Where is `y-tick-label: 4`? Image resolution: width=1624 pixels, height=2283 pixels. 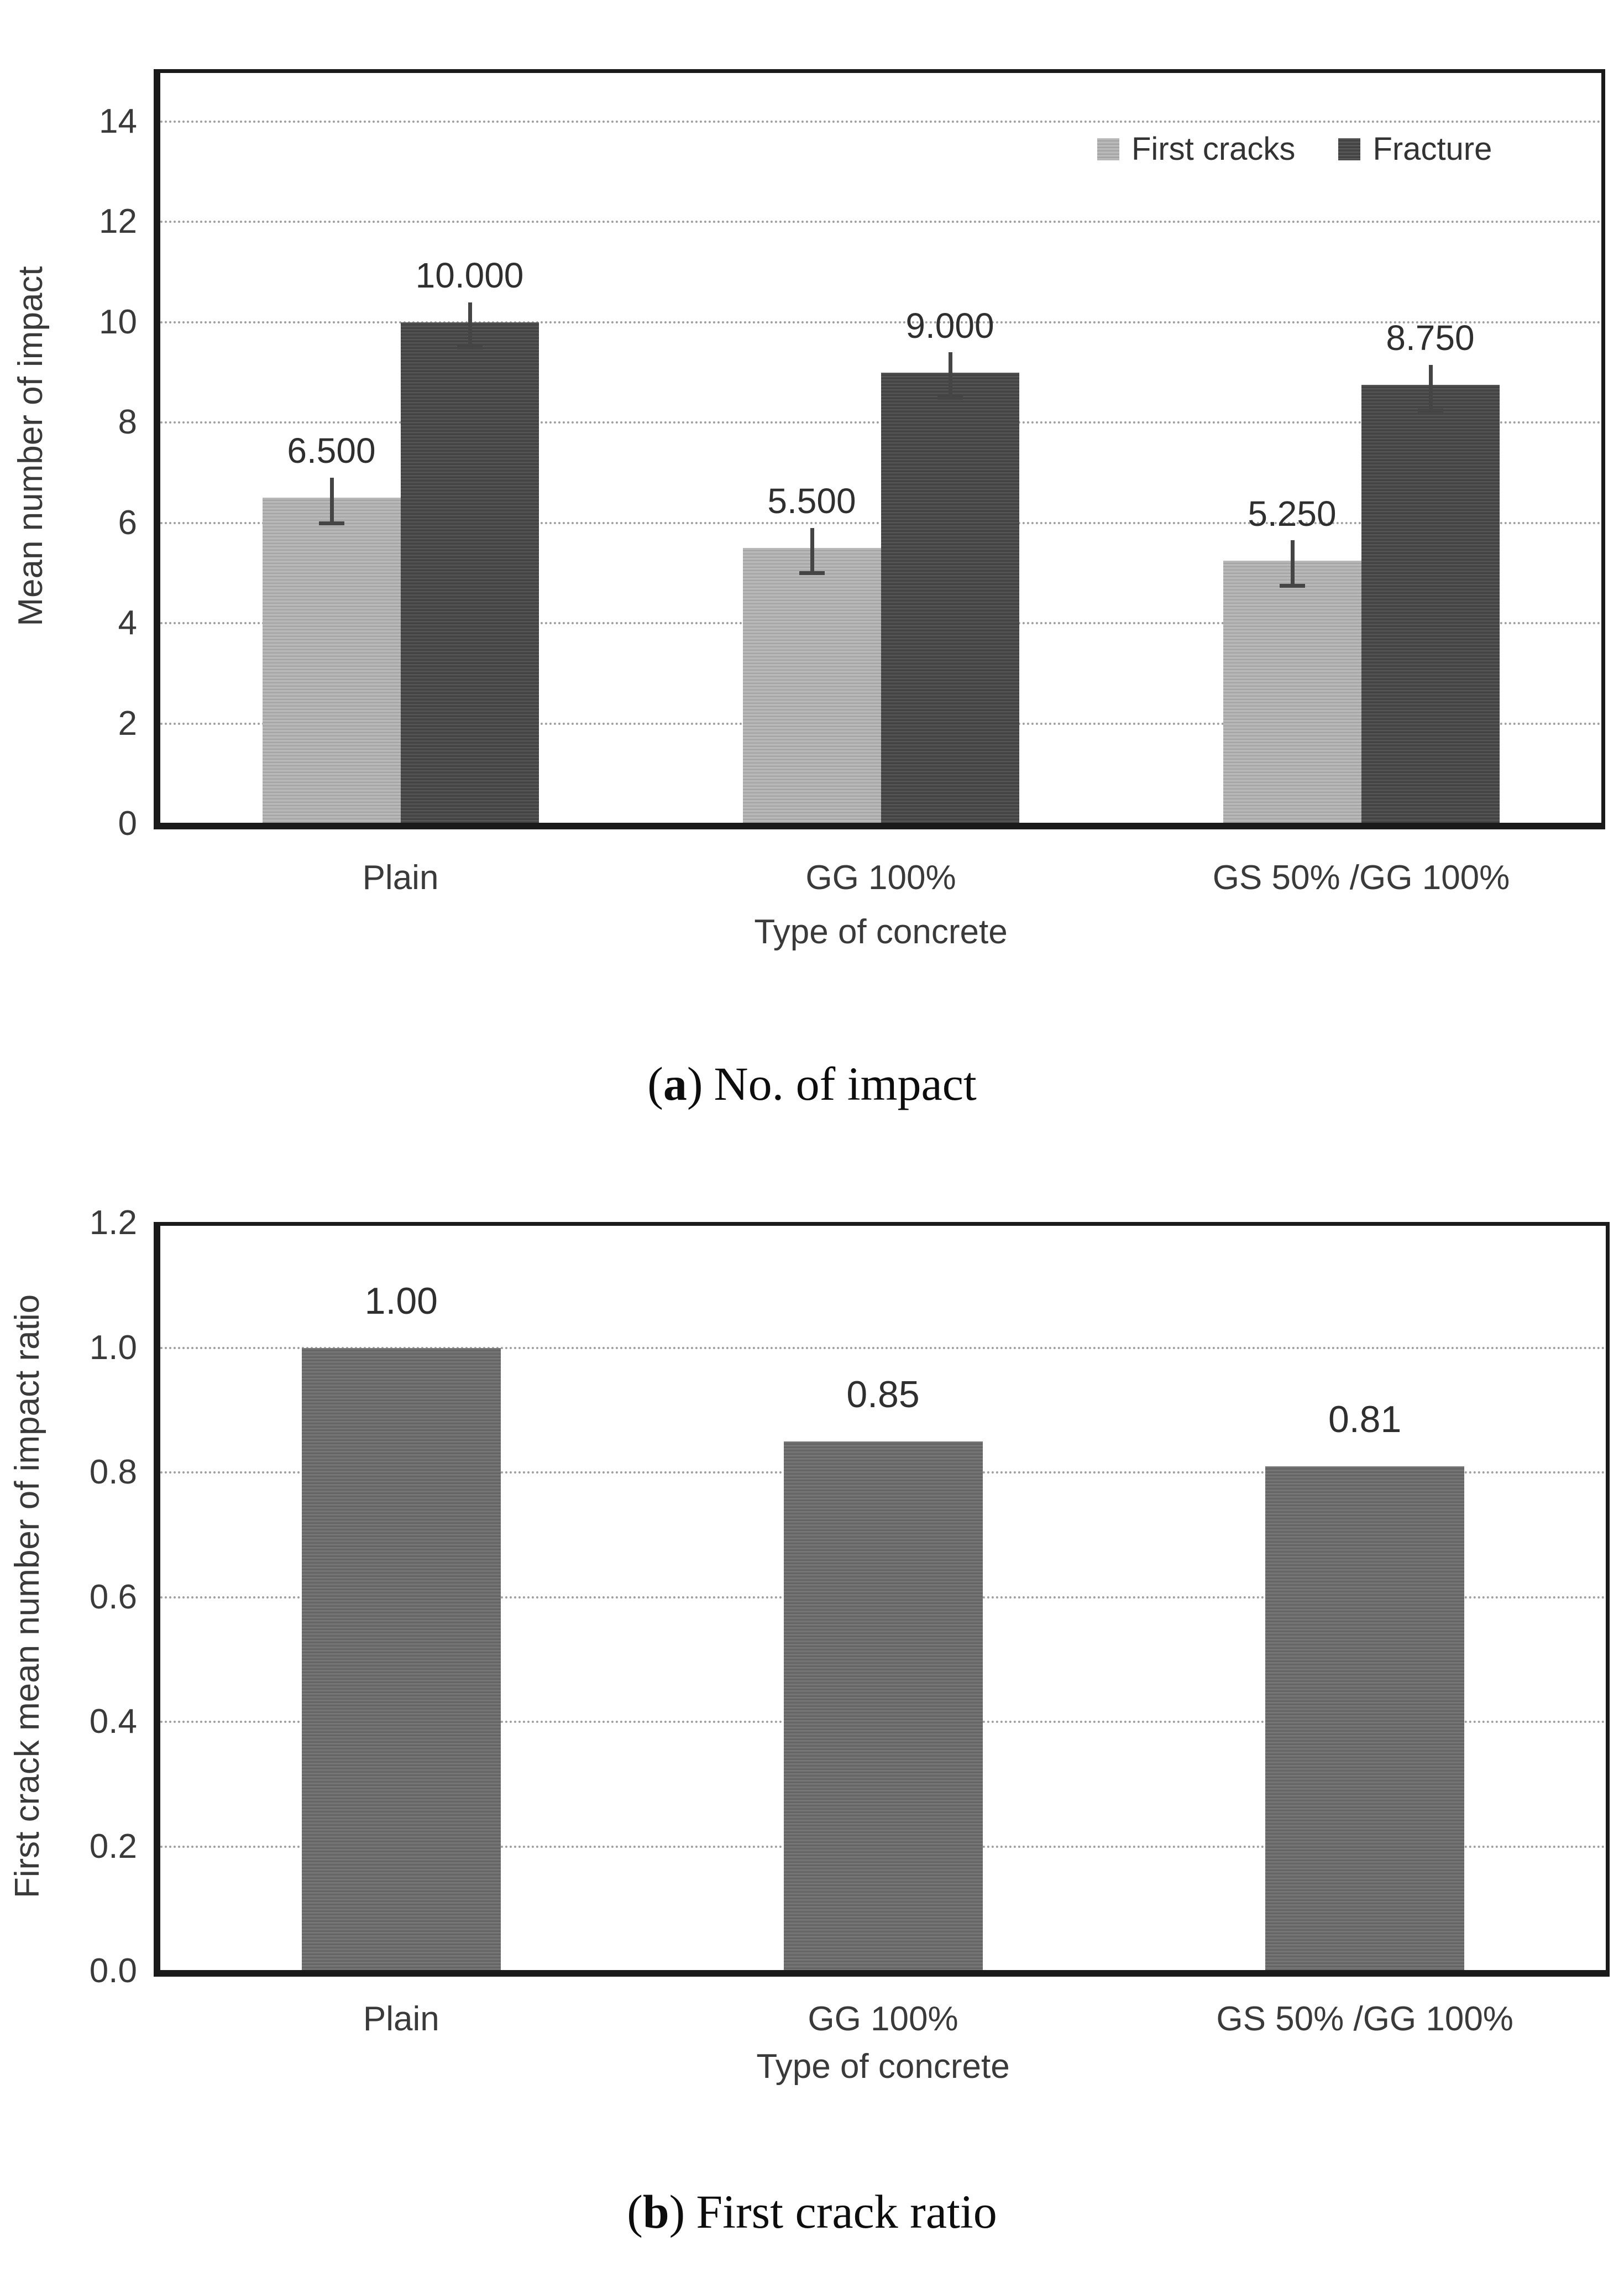
y-tick-label: 4 is located at coordinates (127, 623).